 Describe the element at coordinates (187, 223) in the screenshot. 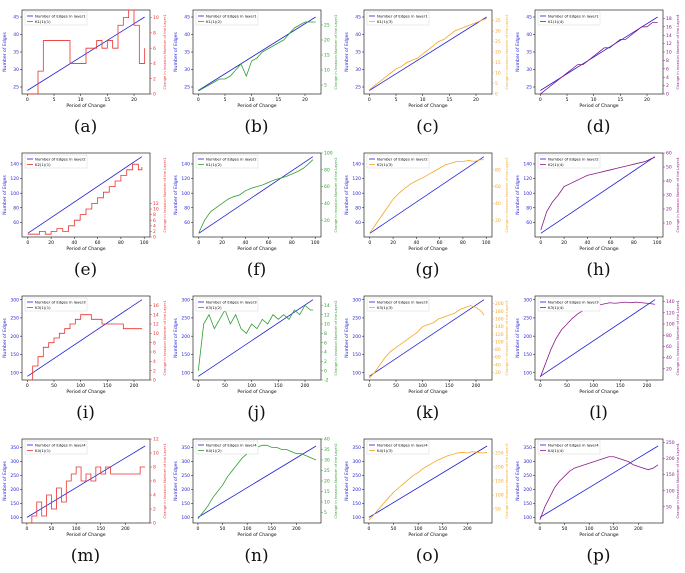

I see `y-tick-label: 60` at that location.